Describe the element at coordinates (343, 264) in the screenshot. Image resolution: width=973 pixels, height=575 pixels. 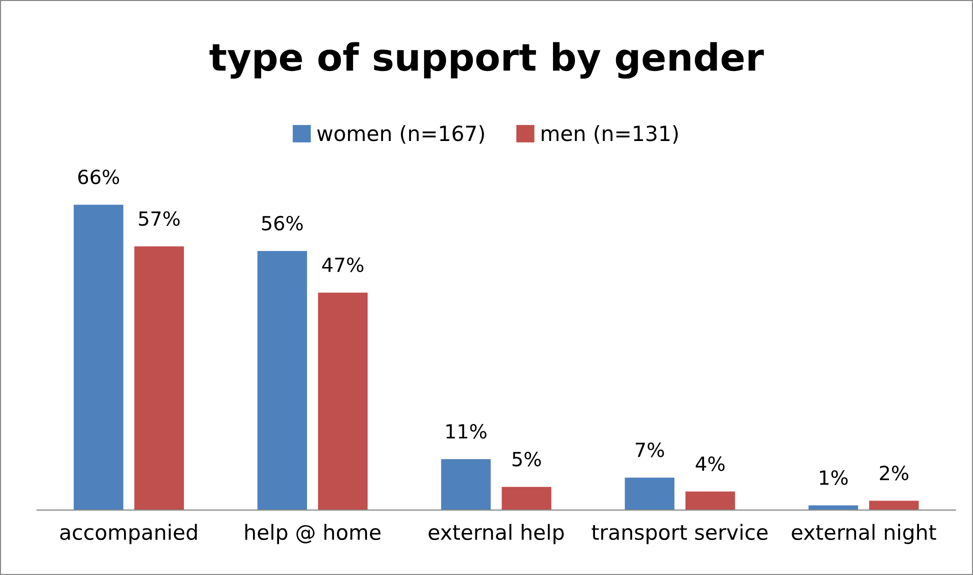
I see `data-label: 47%` at that location.